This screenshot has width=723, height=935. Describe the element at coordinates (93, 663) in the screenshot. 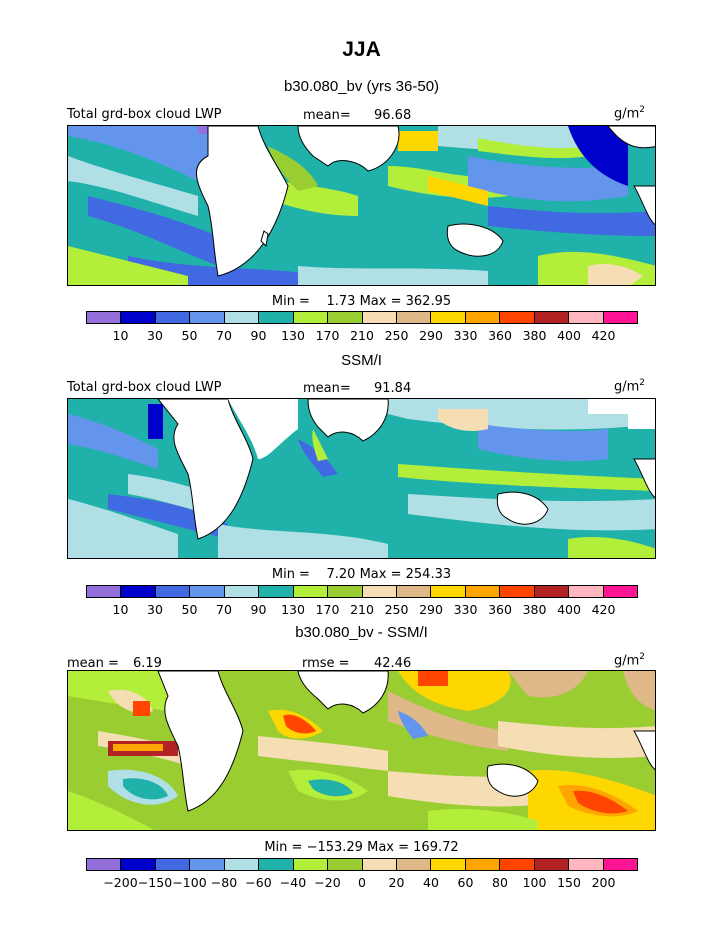

I see `panel3-mean-label: mean =` at that location.